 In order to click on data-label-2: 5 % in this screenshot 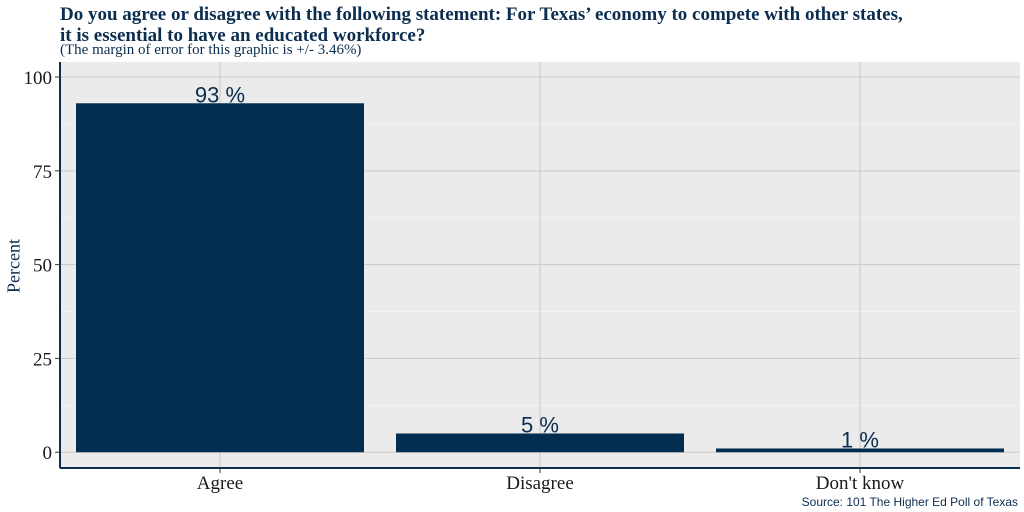, I will do `click(540, 424)`.